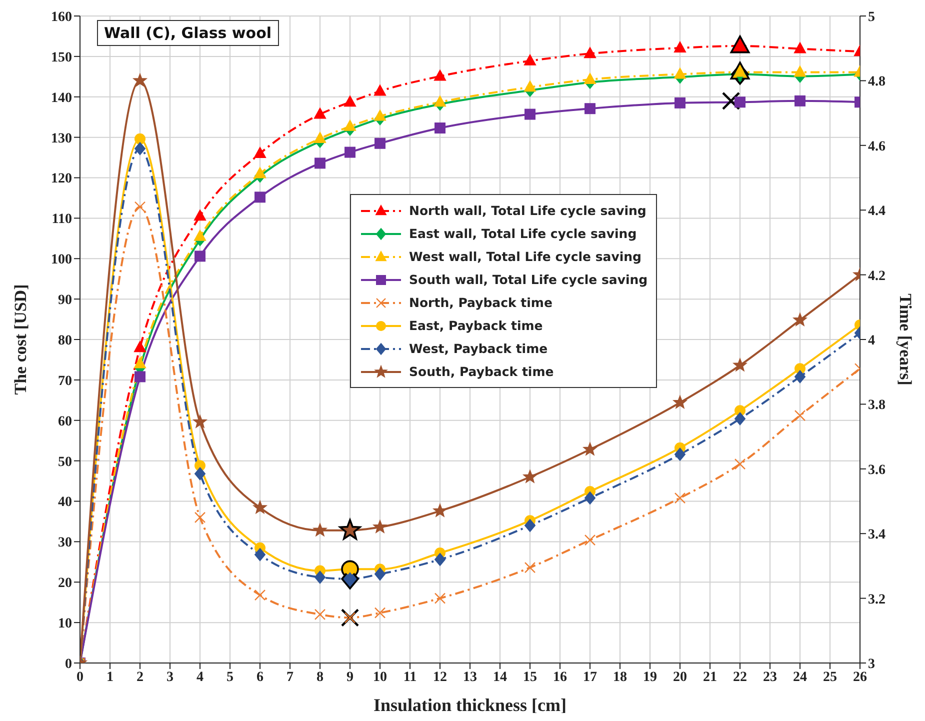  I want to click on x-tick-label: 1, so click(110, 677).